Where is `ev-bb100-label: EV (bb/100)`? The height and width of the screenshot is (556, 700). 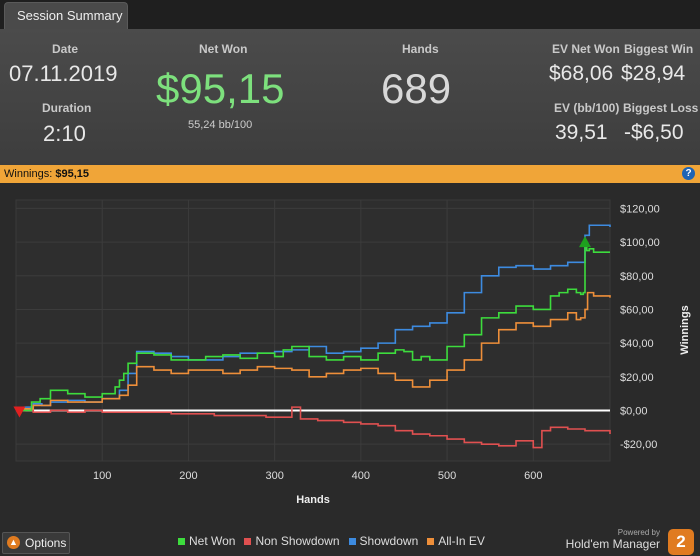
ev-bb100-label: EV (bb/100) is located at coordinates (587, 108).